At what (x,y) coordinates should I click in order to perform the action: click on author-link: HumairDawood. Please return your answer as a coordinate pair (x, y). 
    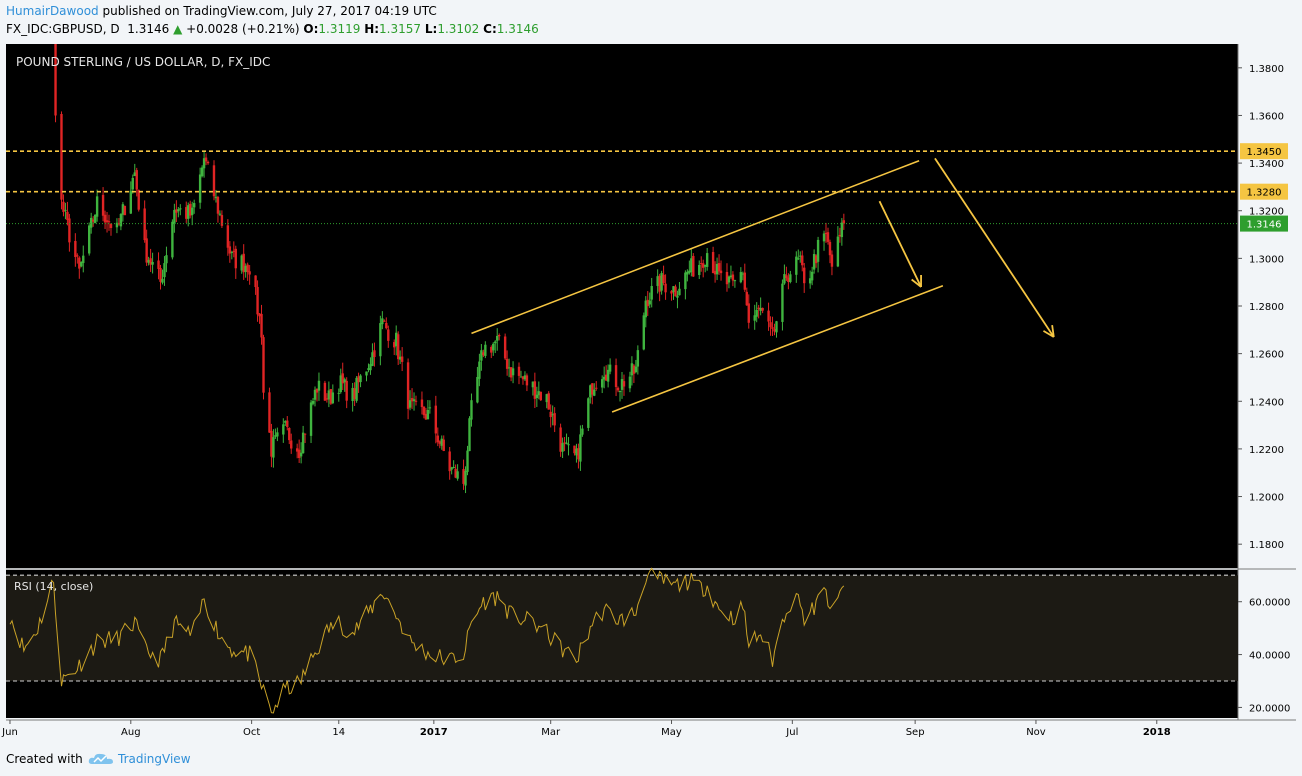
    Looking at the image, I should click on (52, 11).